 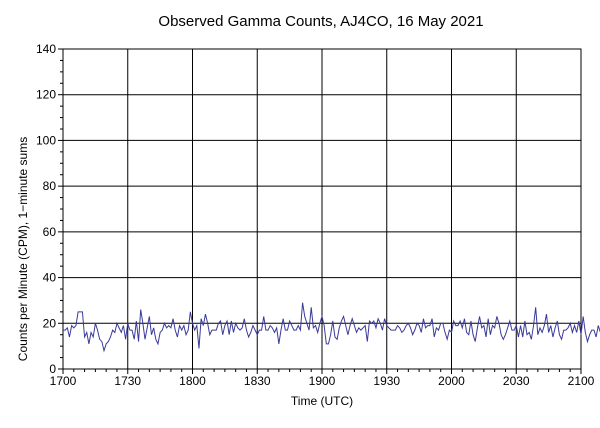 What do you see at coordinates (63, 381) in the screenshot?
I see `x-tick-label: 1700` at bounding box center [63, 381].